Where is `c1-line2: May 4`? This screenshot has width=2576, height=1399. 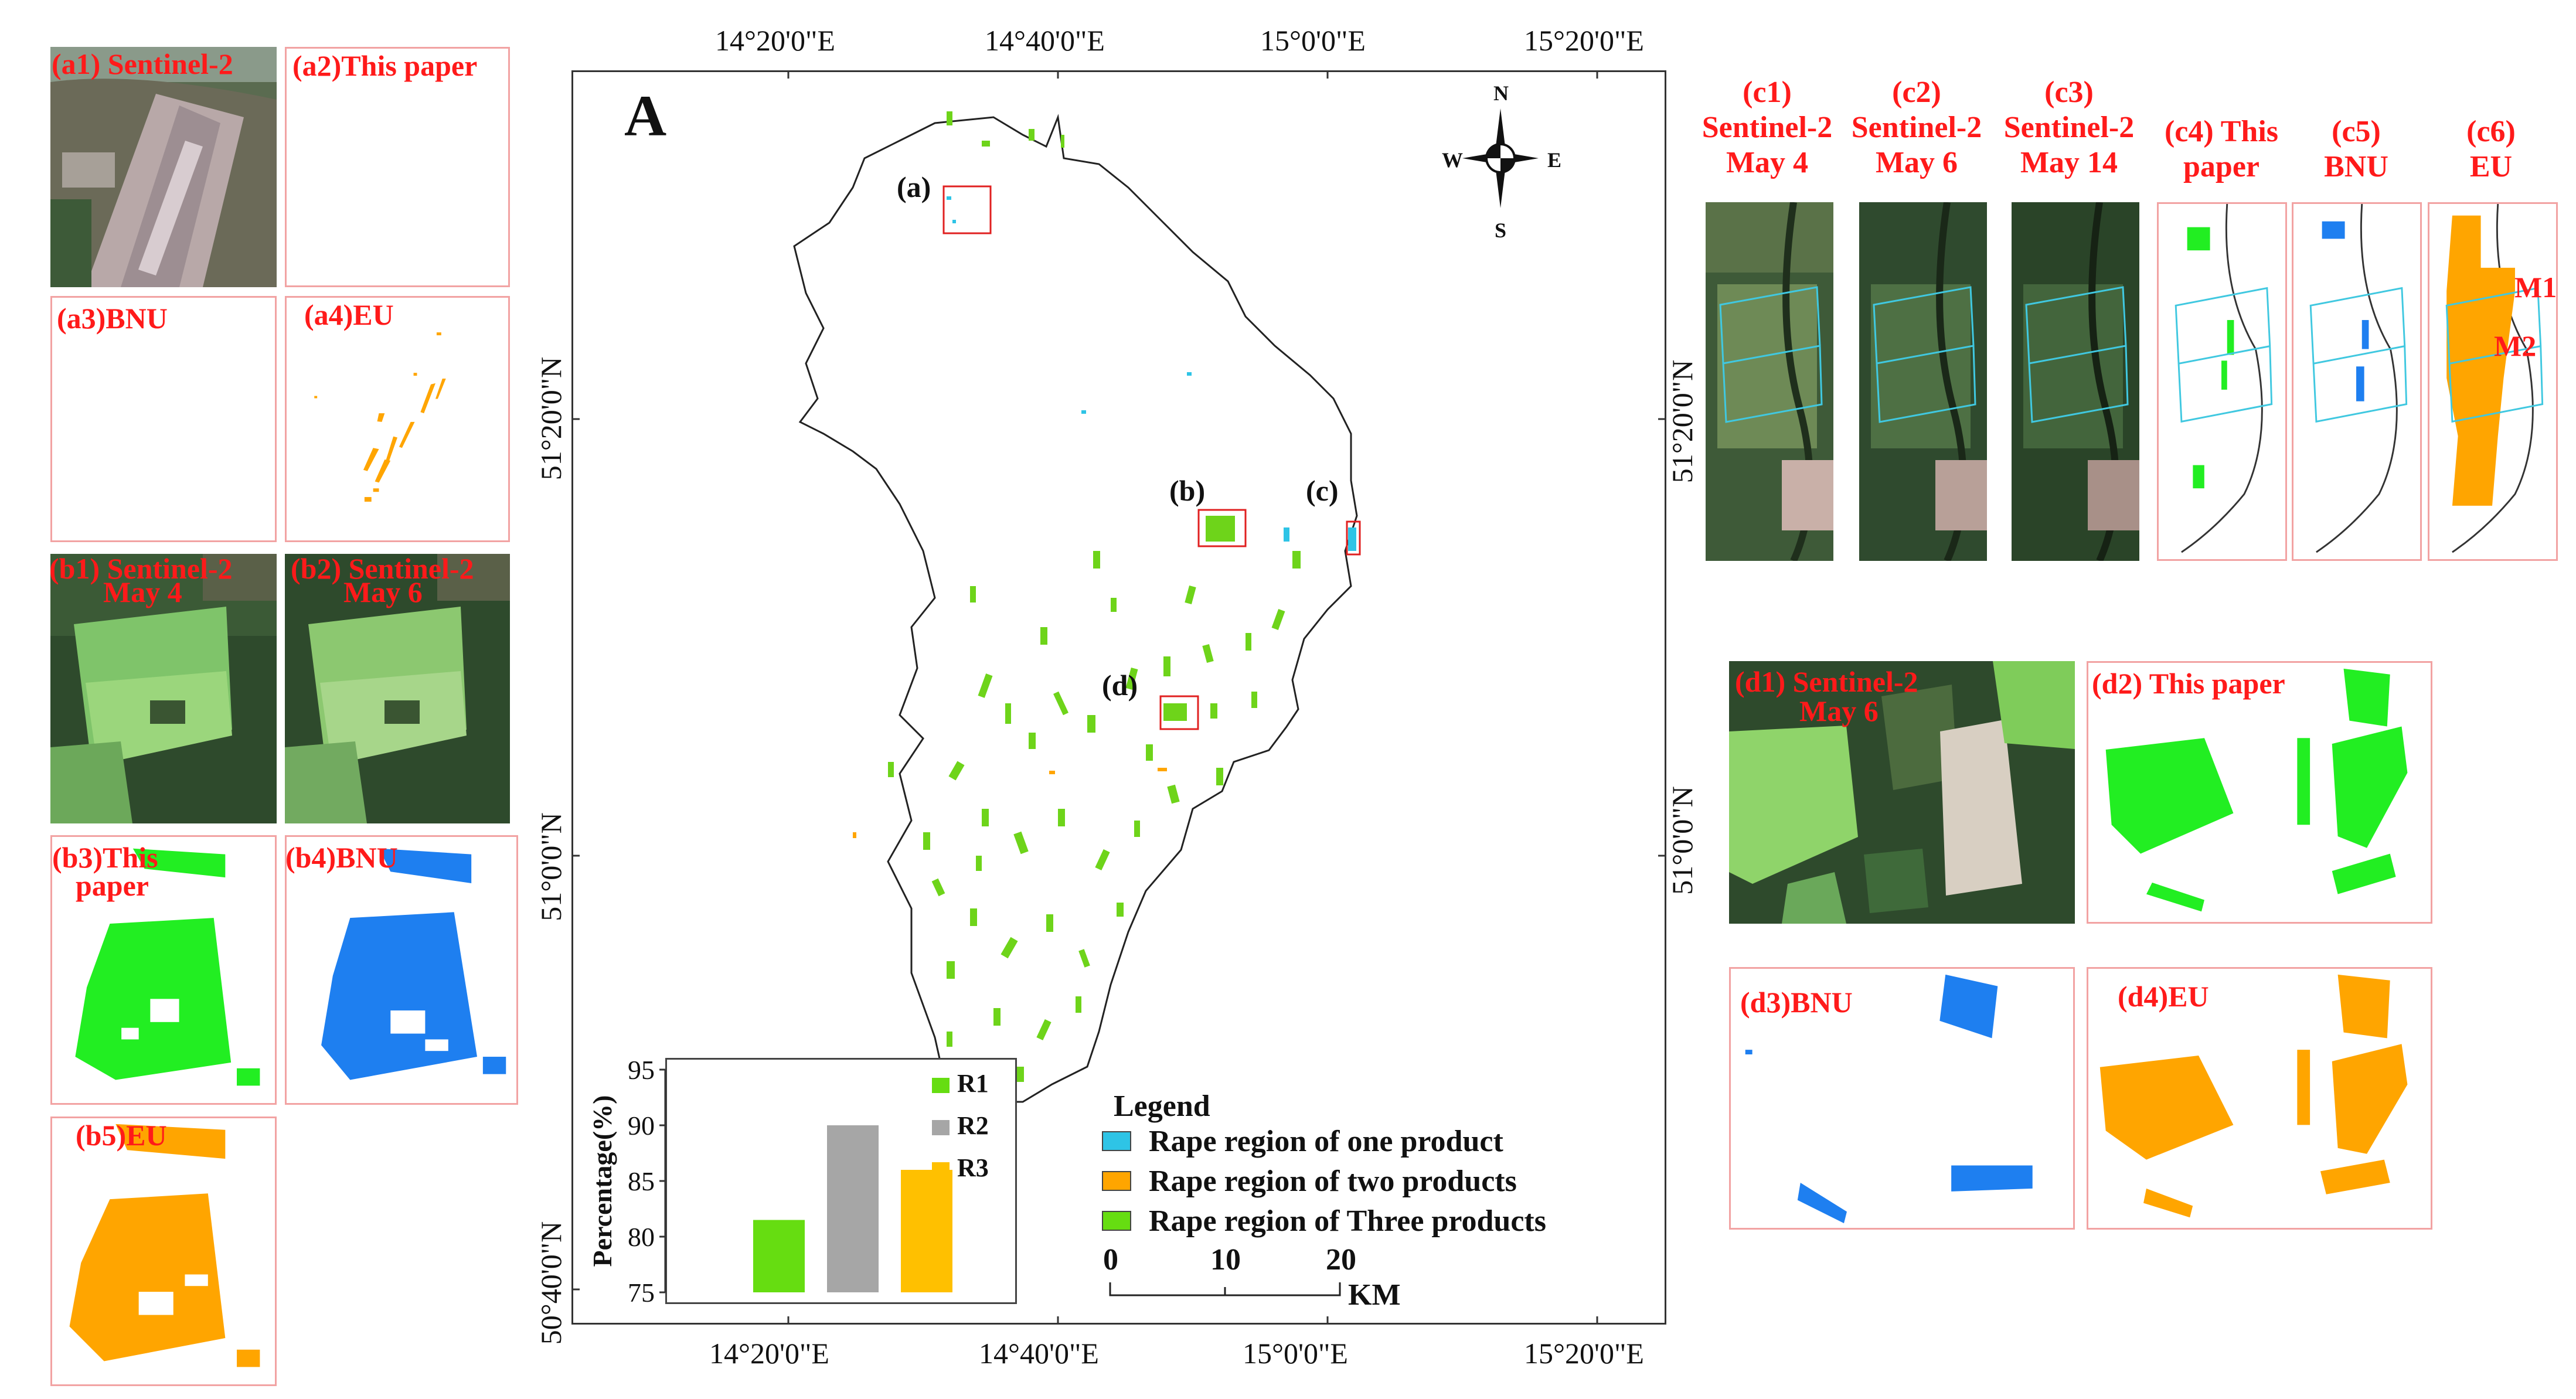
c1-line2: May 4 is located at coordinates (1767, 162).